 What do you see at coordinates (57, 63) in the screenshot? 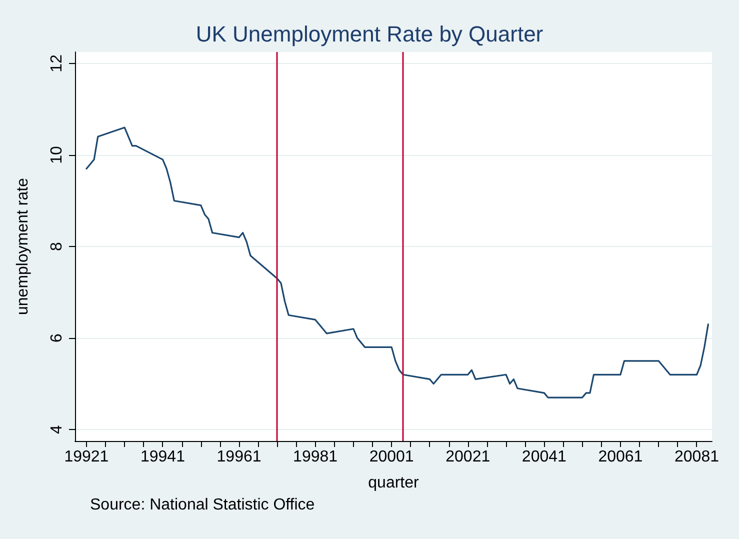
I see `y-tick-label: 12` at bounding box center [57, 63].